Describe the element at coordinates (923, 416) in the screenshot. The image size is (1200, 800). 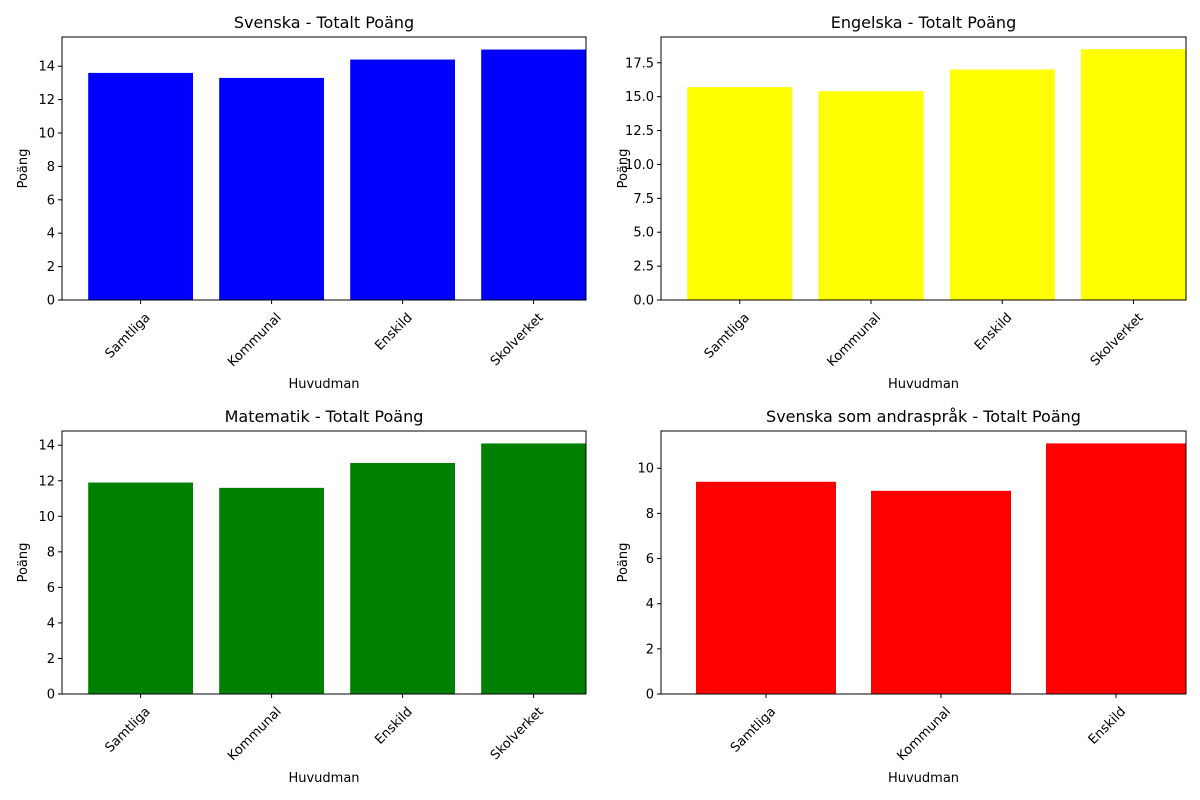
I see `chart-title: Svenska som andraspråk - Totalt Poäng` at that location.